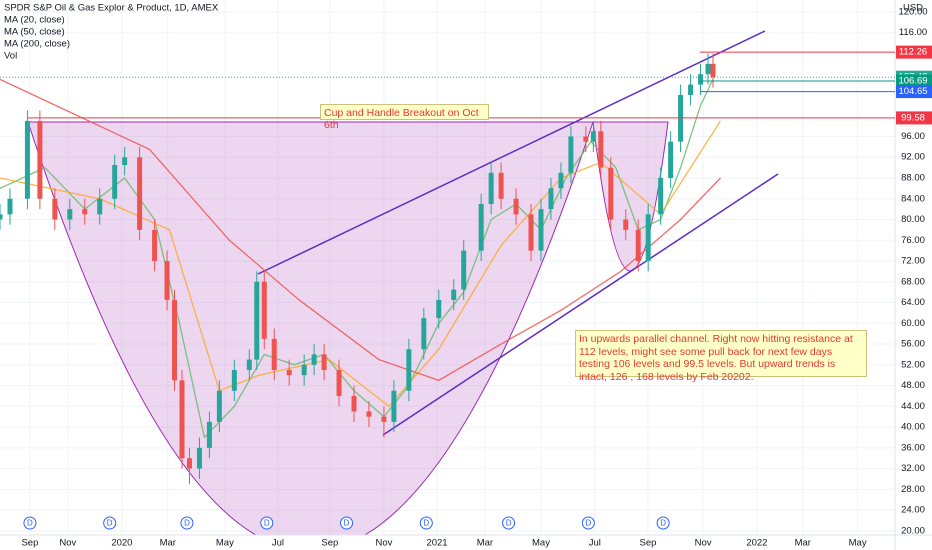 The height and width of the screenshot is (550, 932). What do you see at coordinates (913, 364) in the screenshot?
I see `y-tick-label: 52.00` at bounding box center [913, 364].